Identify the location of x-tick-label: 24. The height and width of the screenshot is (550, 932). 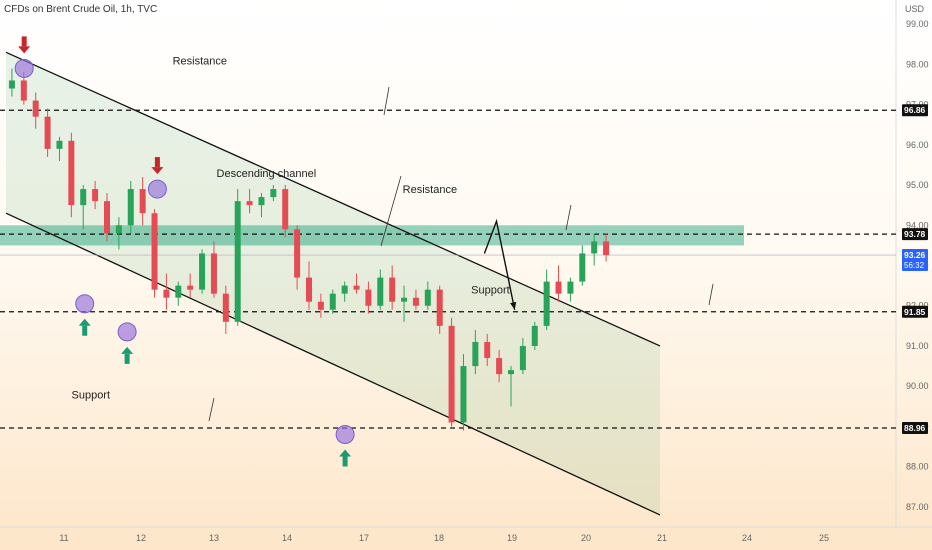
(747, 538).